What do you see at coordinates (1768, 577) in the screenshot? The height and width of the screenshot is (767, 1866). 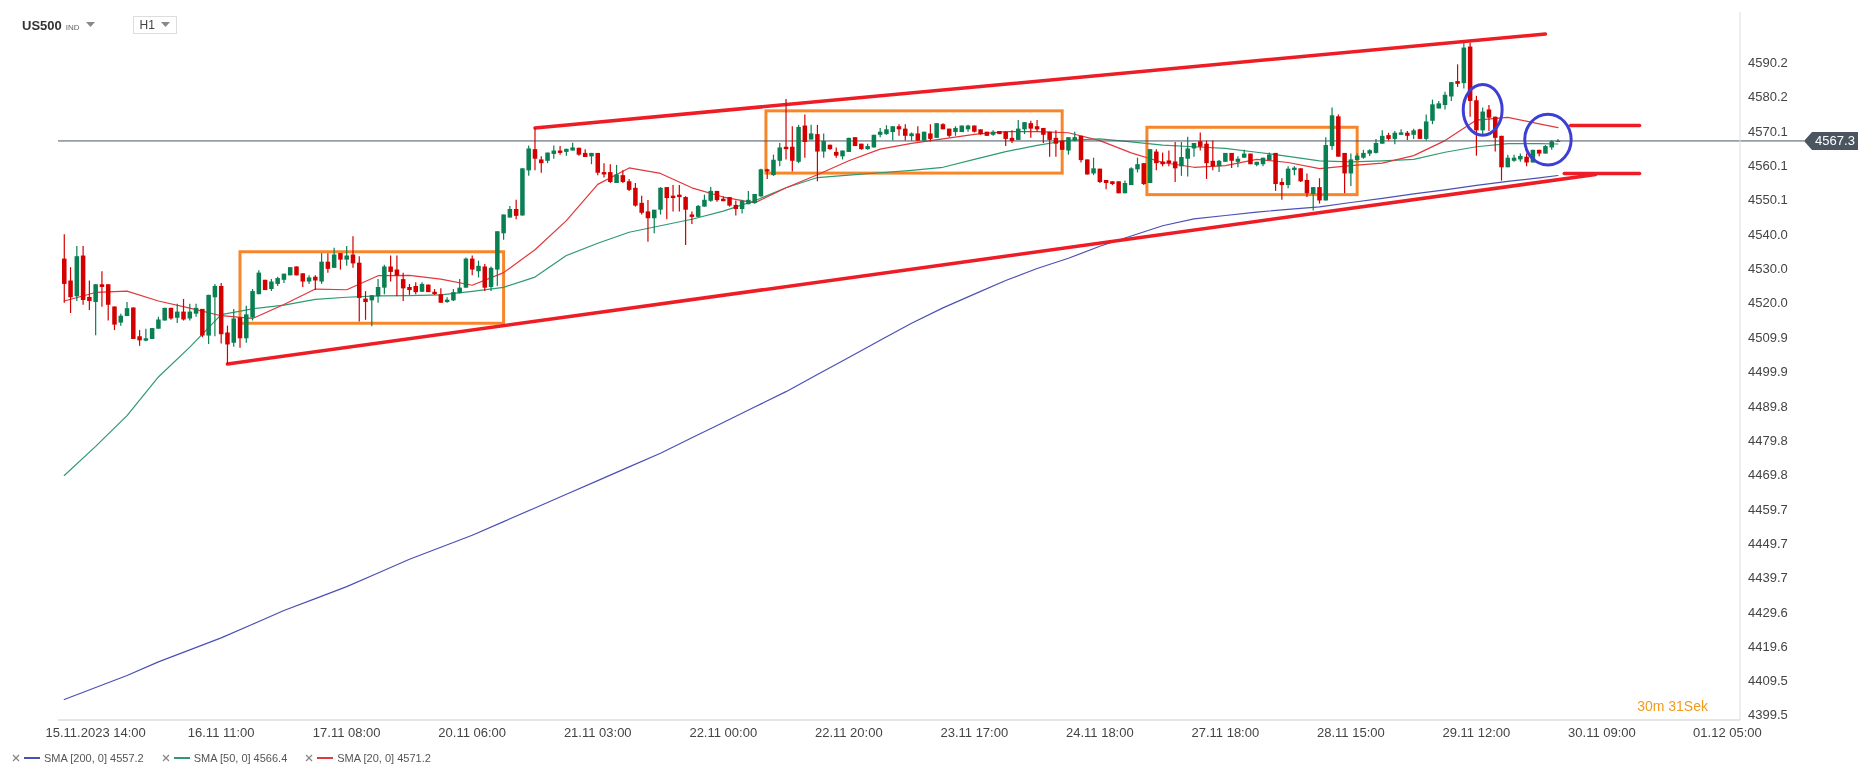 I see `y-tick-label: 4439.7` at bounding box center [1768, 577].